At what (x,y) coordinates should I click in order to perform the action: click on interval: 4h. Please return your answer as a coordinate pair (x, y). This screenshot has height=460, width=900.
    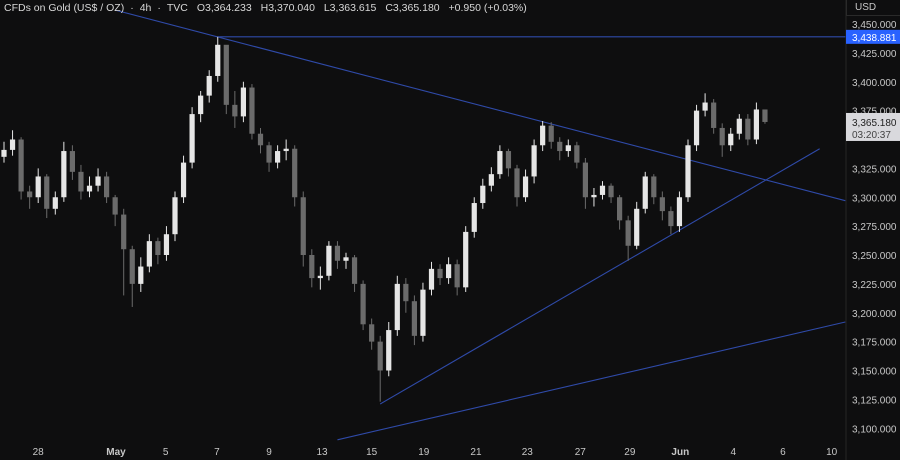
    Looking at the image, I should click on (145, 8).